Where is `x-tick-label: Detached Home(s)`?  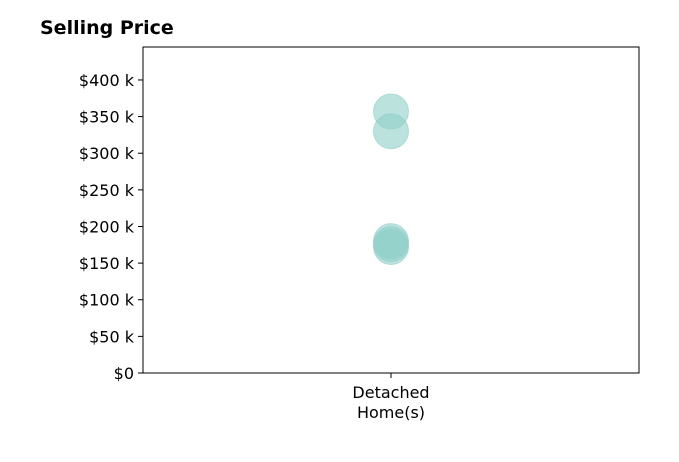 x-tick-label: Detached Home(s) is located at coordinates (390, 402).